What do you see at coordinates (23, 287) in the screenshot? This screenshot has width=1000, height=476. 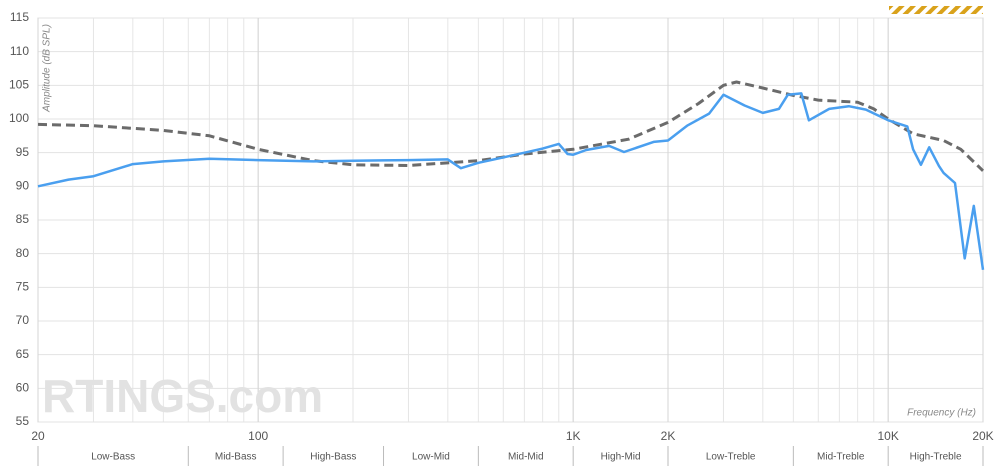 I see `y-tick-label: 75` at bounding box center [23, 287].